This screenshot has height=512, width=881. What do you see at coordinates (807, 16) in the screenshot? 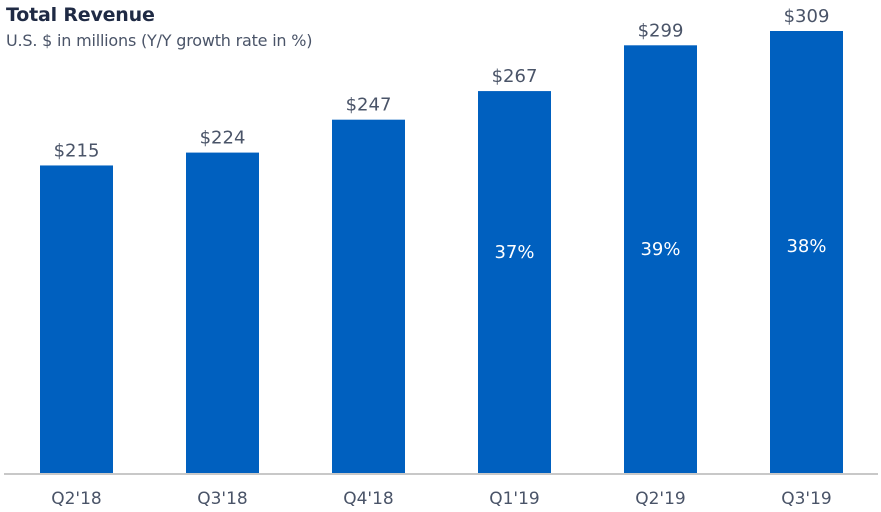
I see `value-label-5: $309` at bounding box center [807, 16].